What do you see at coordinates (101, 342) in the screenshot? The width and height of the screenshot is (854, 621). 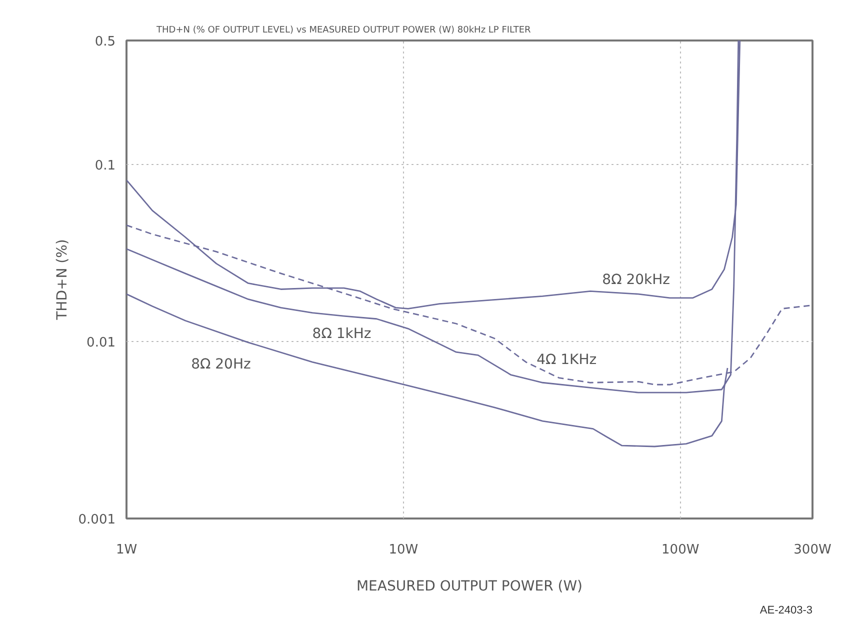 I see `y-tick-label: 0.01` at bounding box center [101, 342].